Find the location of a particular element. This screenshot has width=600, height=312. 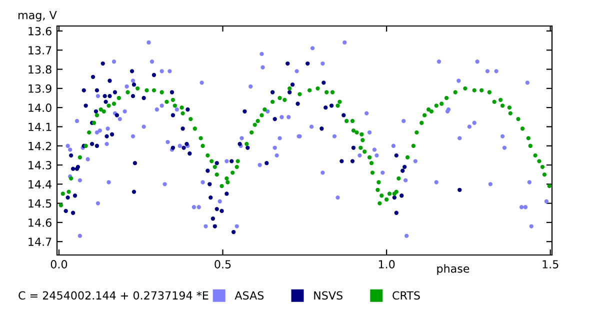

y-tick-label: 14.5 is located at coordinates (40, 203).